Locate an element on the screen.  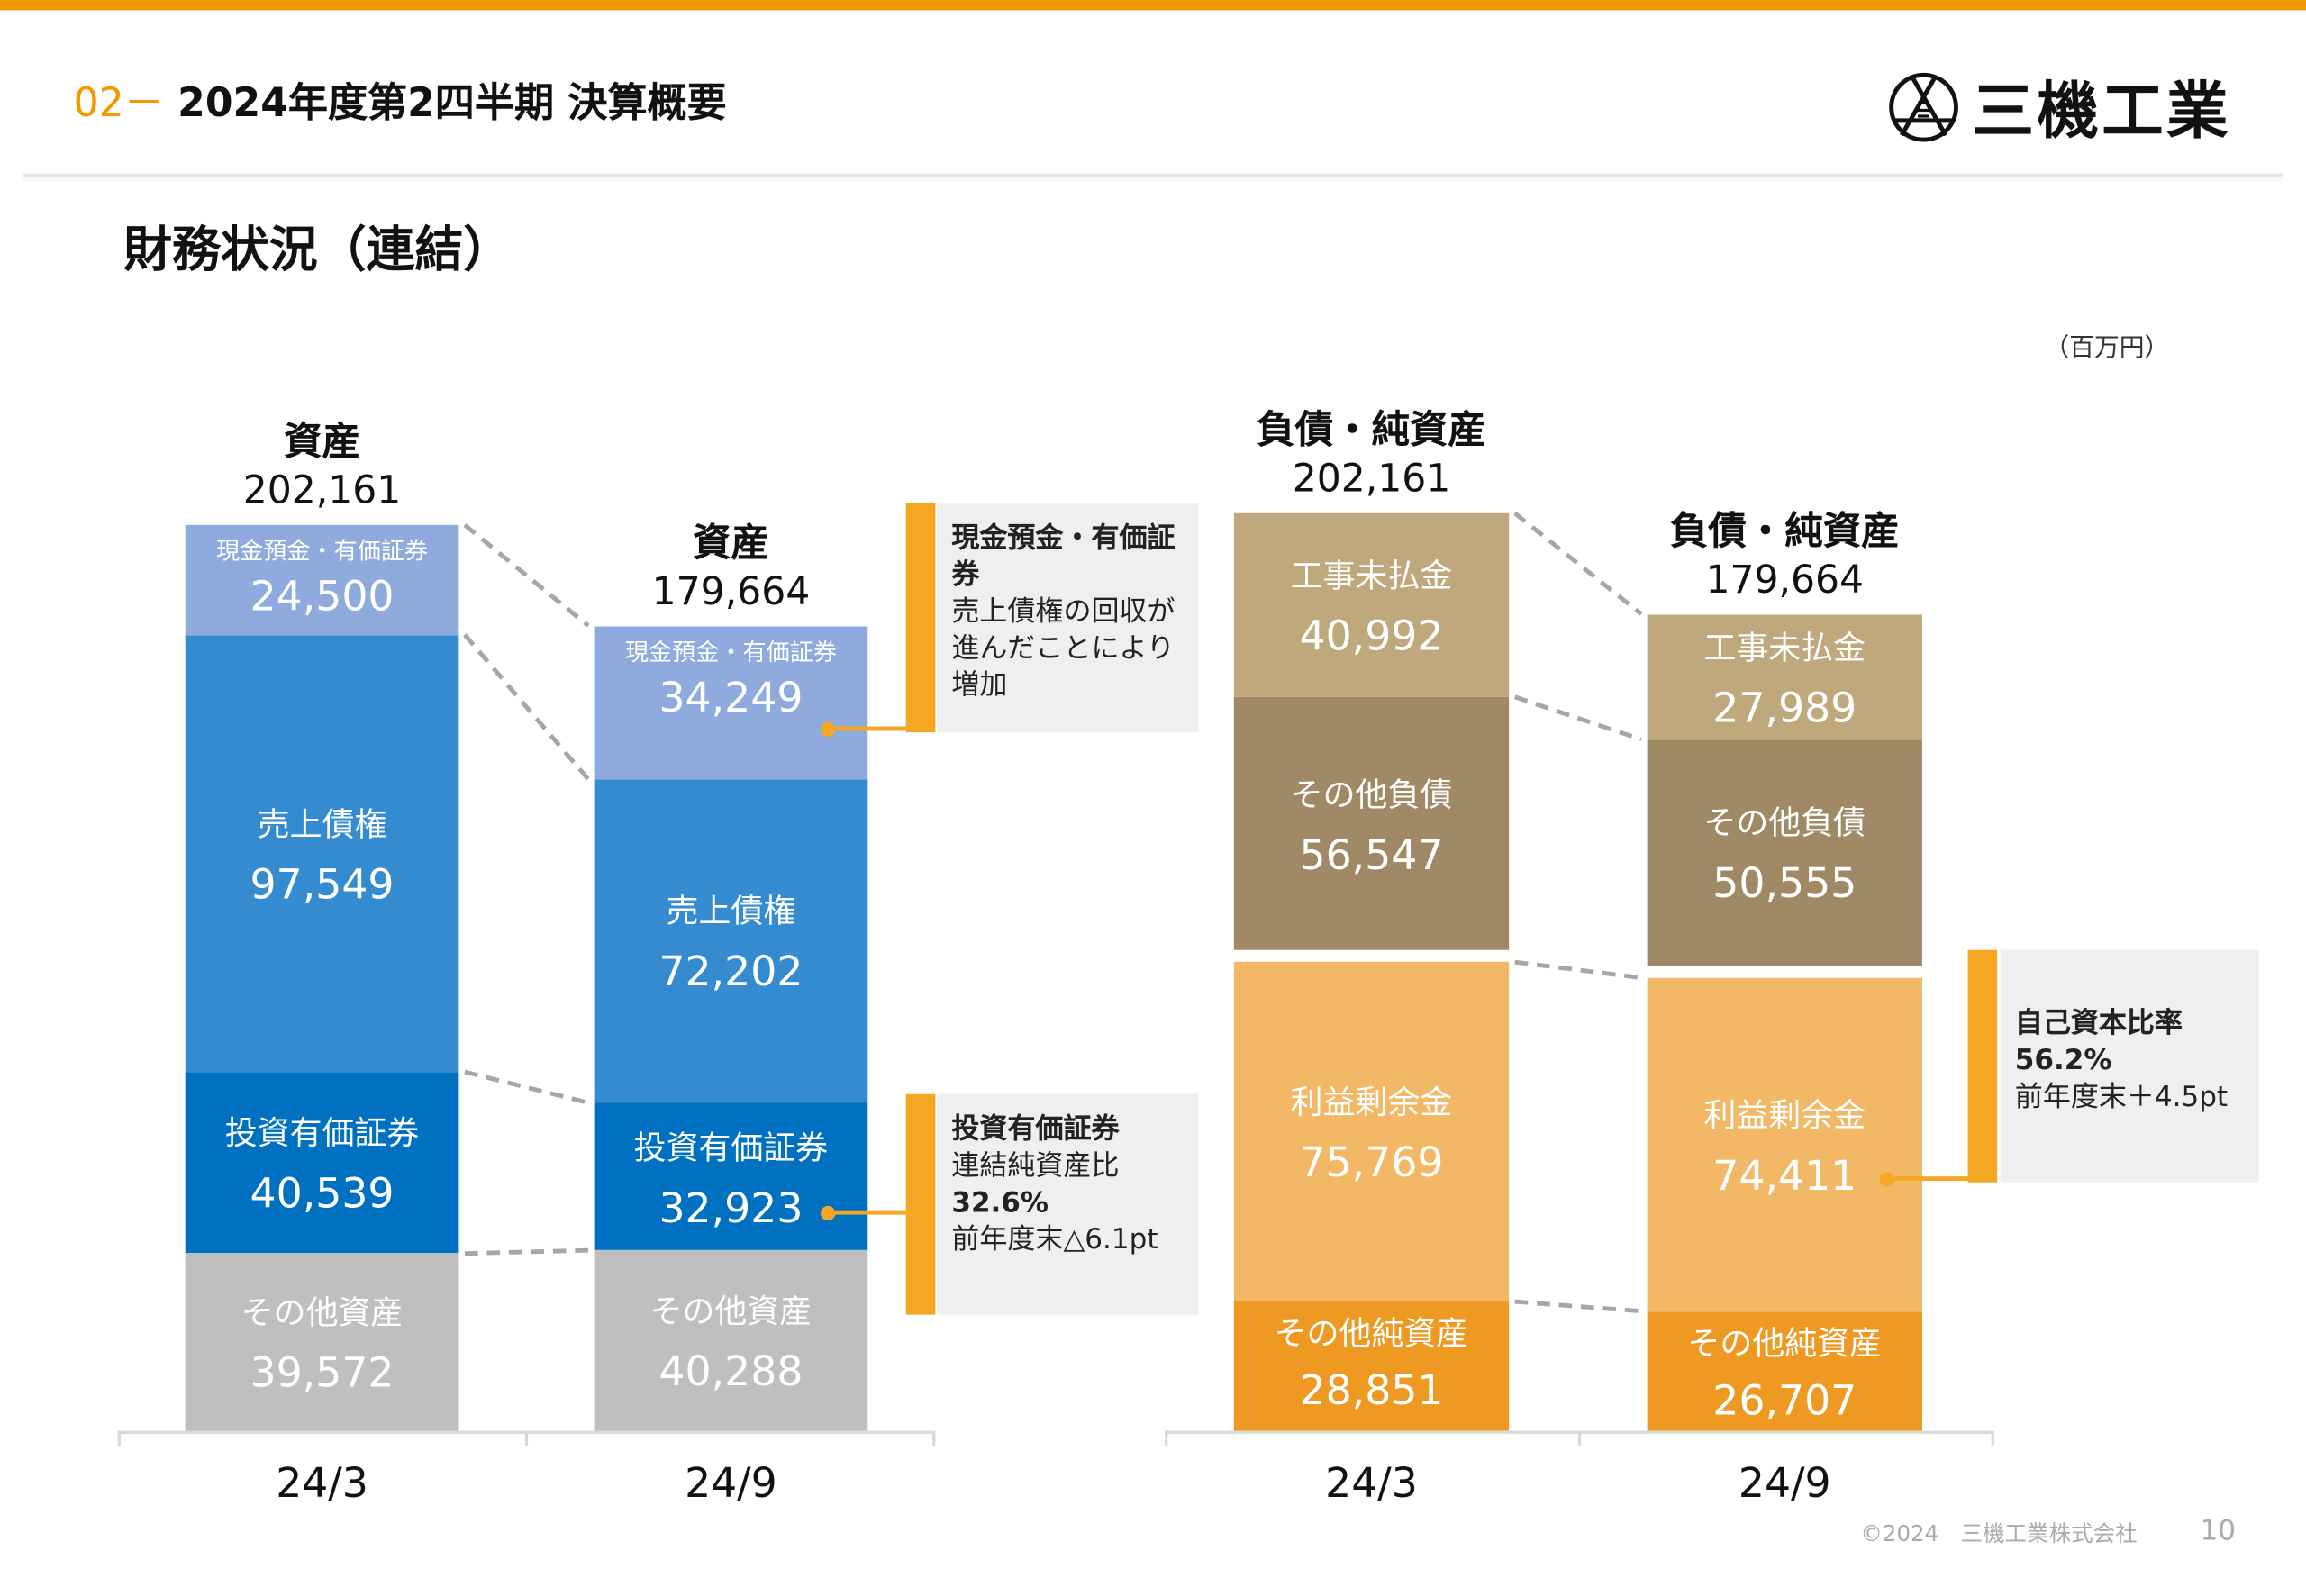
segment-value: 72,202 is located at coordinates (730, 973).